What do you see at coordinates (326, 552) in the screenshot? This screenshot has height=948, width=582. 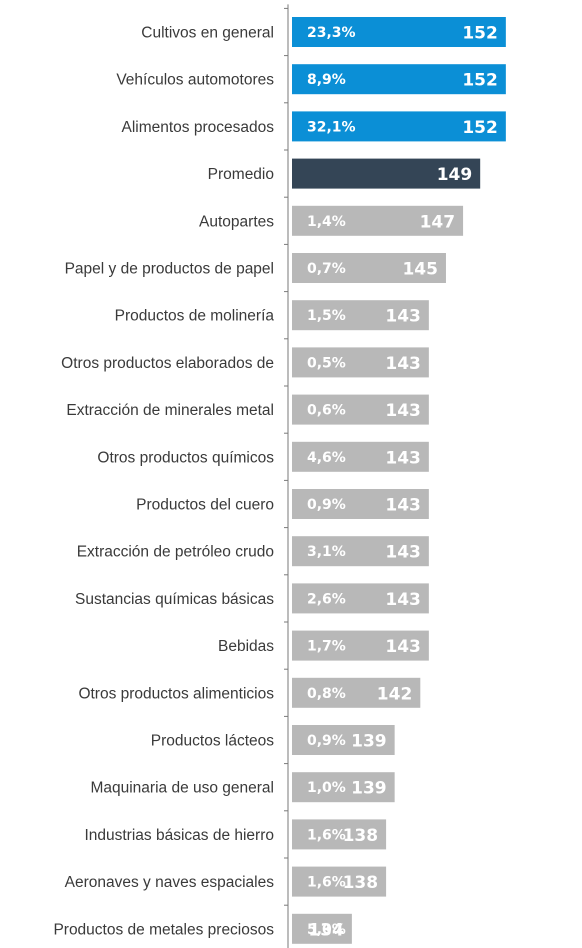 I see `share-label: 3,1%` at bounding box center [326, 552].